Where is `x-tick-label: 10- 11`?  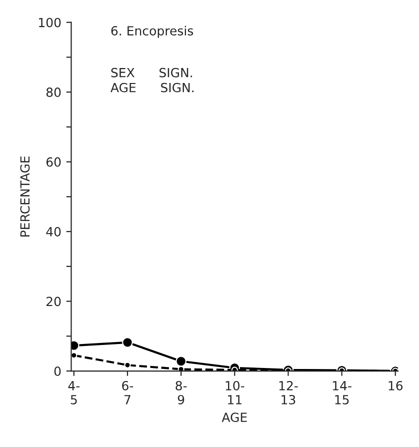 x-tick-label: 10- 11 is located at coordinates (235, 392).